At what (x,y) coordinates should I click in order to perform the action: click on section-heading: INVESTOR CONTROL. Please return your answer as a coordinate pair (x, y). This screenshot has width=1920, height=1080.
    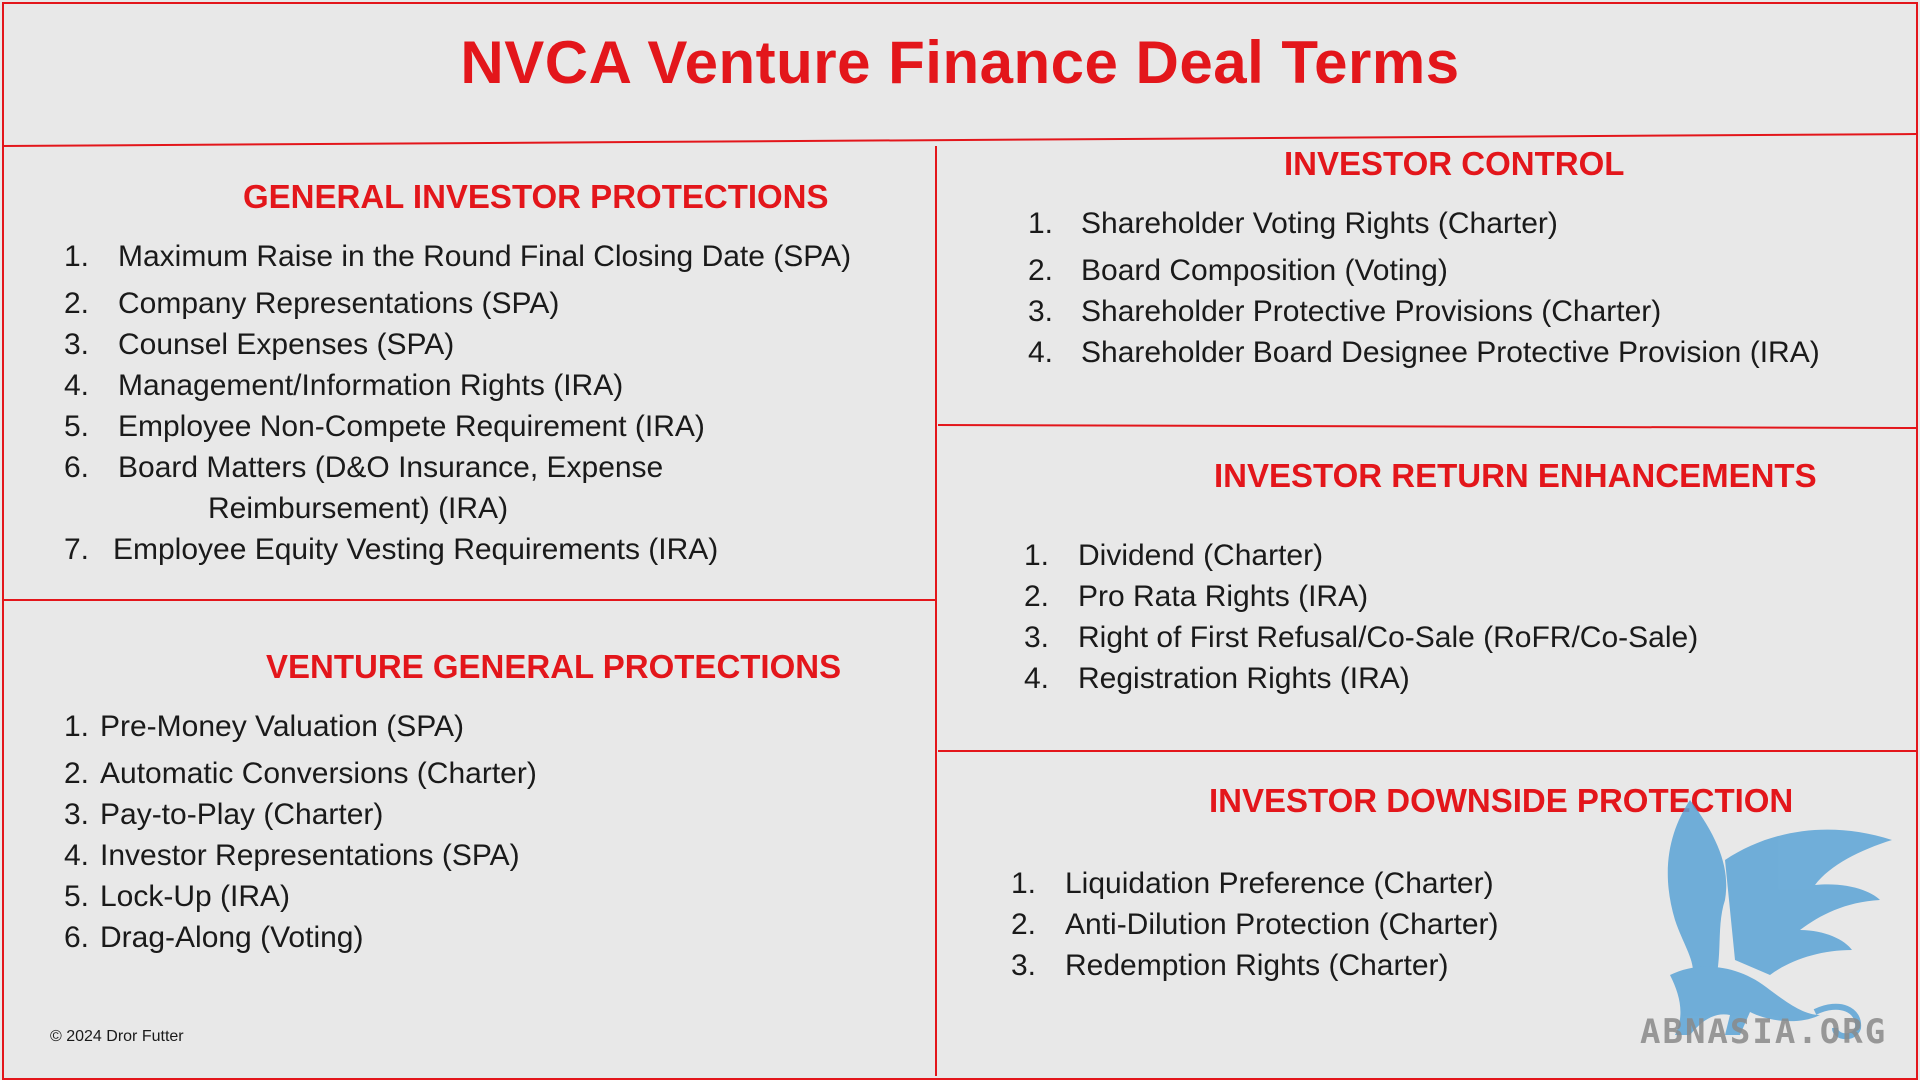
    Looking at the image, I should click on (1454, 163).